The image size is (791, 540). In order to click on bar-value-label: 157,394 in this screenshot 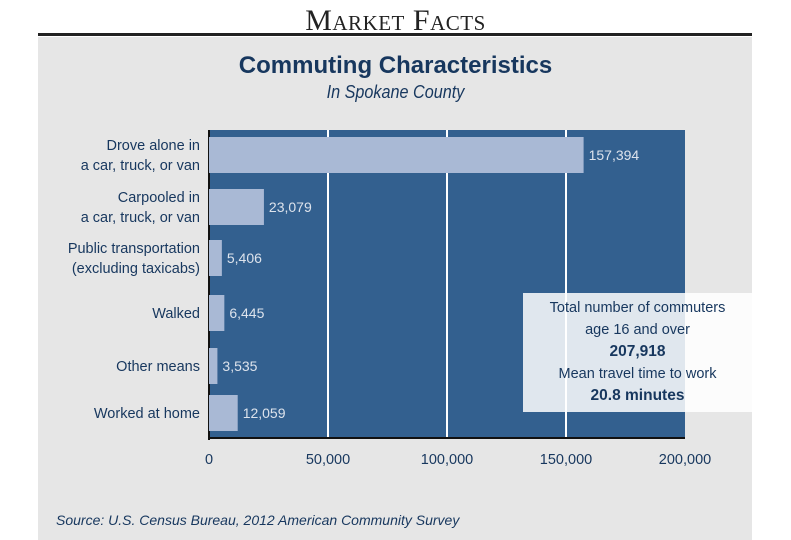, I will do `click(614, 155)`.